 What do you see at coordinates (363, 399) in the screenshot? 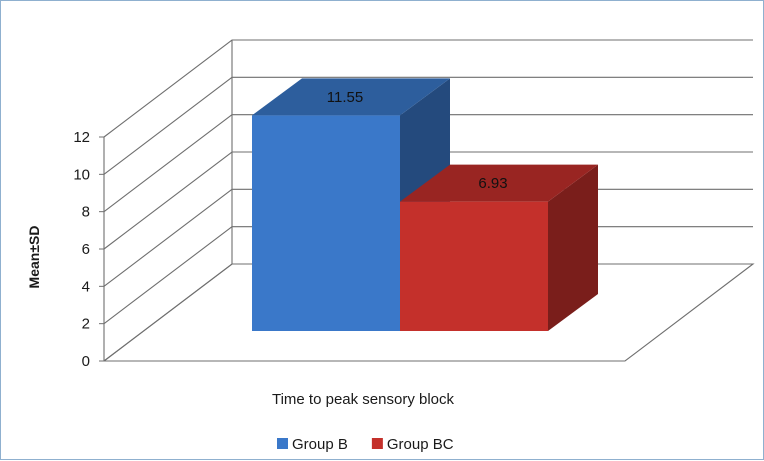
I see `x-axis-label: Time to peak sensory block` at bounding box center [363, 399].